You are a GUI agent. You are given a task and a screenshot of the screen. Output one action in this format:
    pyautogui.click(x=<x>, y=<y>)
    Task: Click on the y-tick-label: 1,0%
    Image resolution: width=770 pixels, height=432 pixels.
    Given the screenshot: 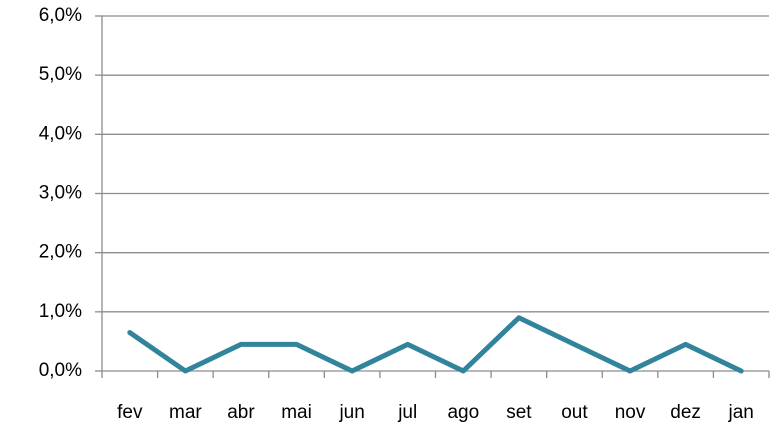 What is the action you would take?
    pyautogui.click(x=60, y=311)
    